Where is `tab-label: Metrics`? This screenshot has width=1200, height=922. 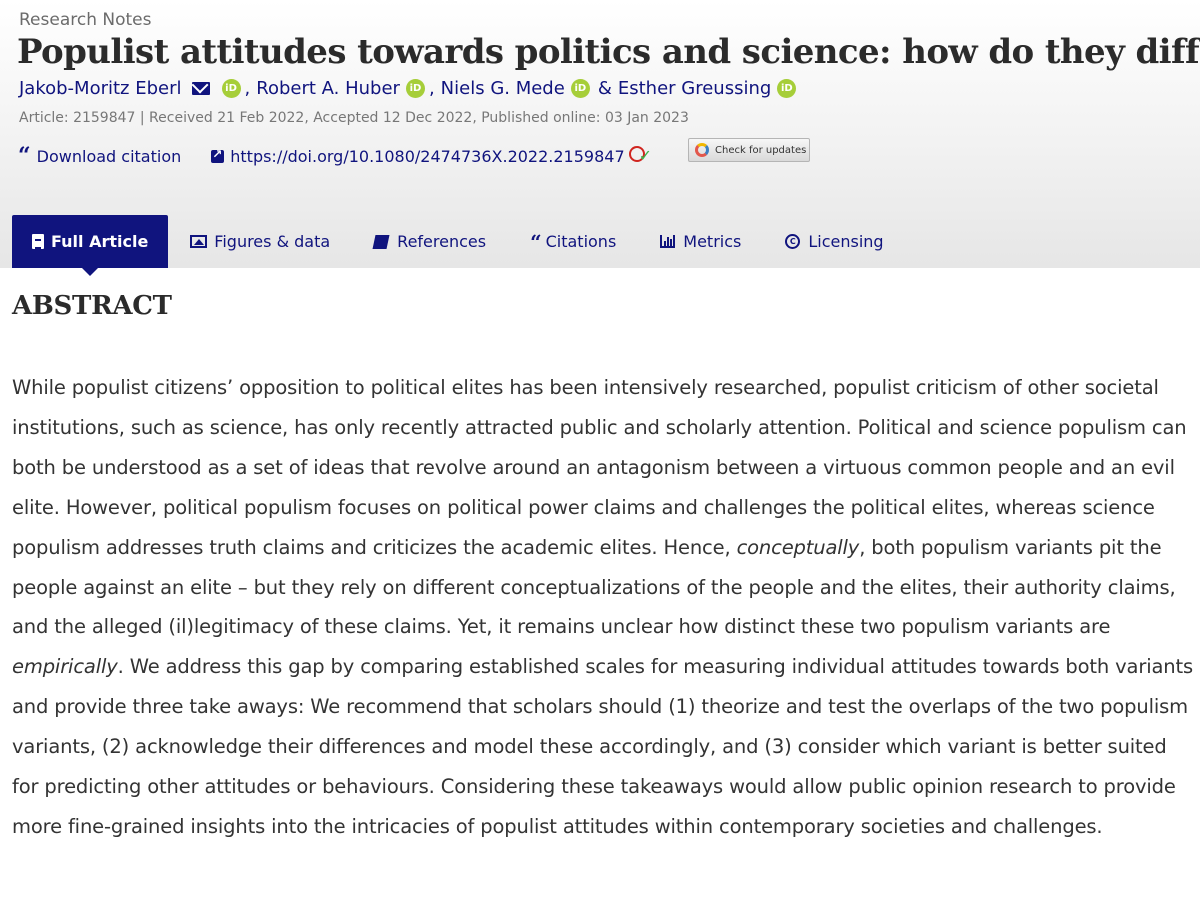
tab-label: Metrics is located at coordinates (712, 241).